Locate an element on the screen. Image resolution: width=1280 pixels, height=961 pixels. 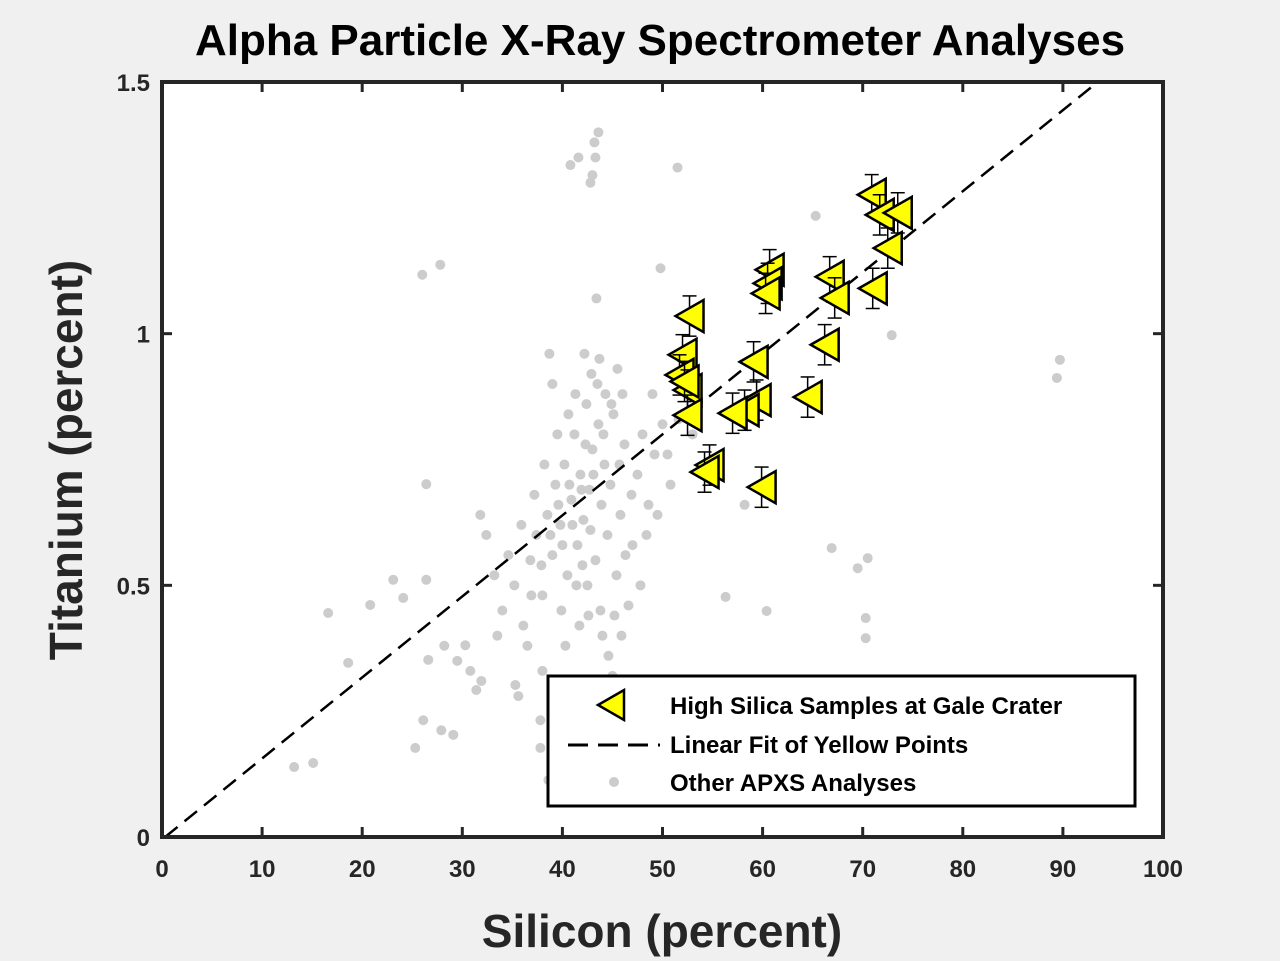
x-tick-label: 20 is located at coordinates (362, 869).